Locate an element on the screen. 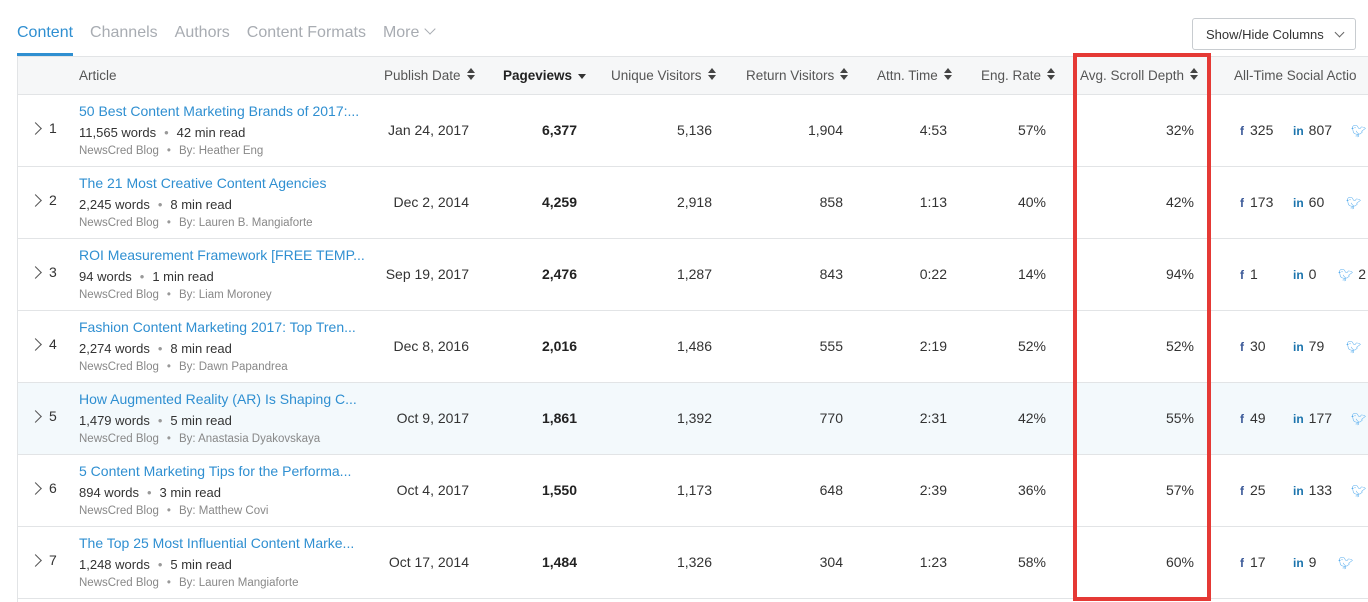 Image resolution: width=1368 pixels, height=602 pixels. read-time: 5 min read is located at coordinates (201, 420).